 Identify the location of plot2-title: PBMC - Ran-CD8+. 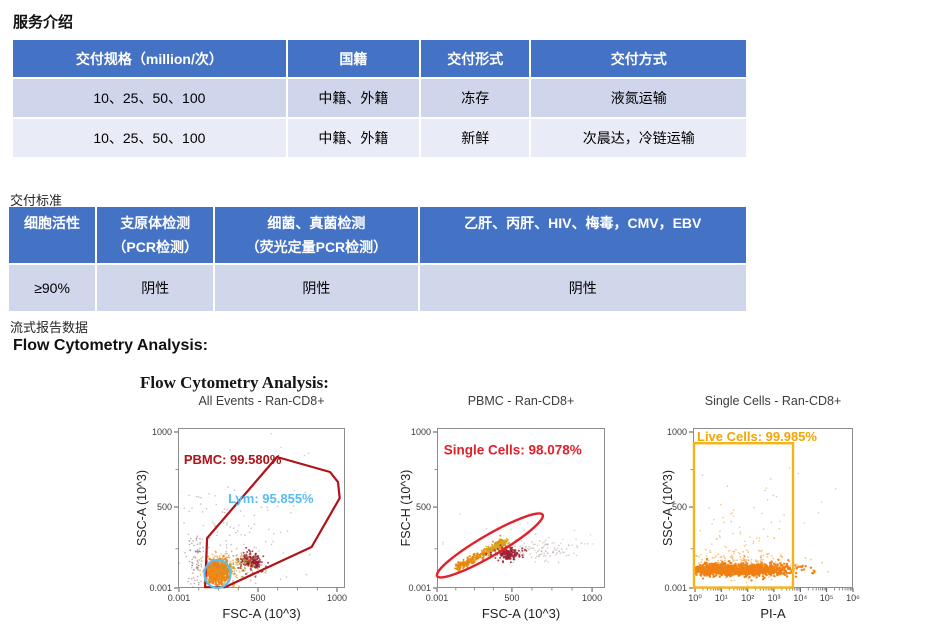
(521, 401).